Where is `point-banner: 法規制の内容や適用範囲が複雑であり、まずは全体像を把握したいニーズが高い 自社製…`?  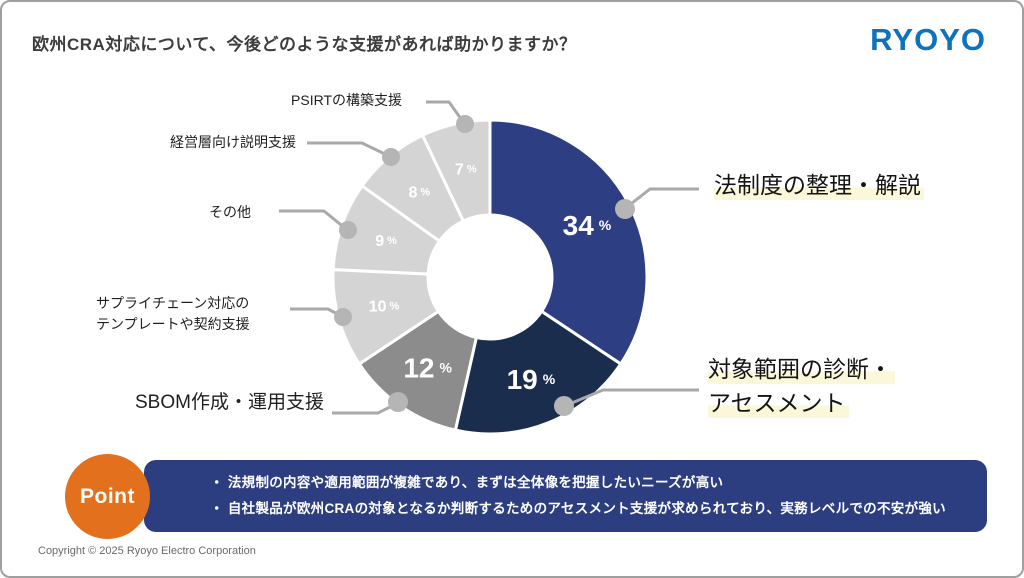
point-banner: 法規制の内容や適用範囲が複雑であり、まずは全体像を把握したいニーズが高い 自社製… is located at coordinates (565, 496).